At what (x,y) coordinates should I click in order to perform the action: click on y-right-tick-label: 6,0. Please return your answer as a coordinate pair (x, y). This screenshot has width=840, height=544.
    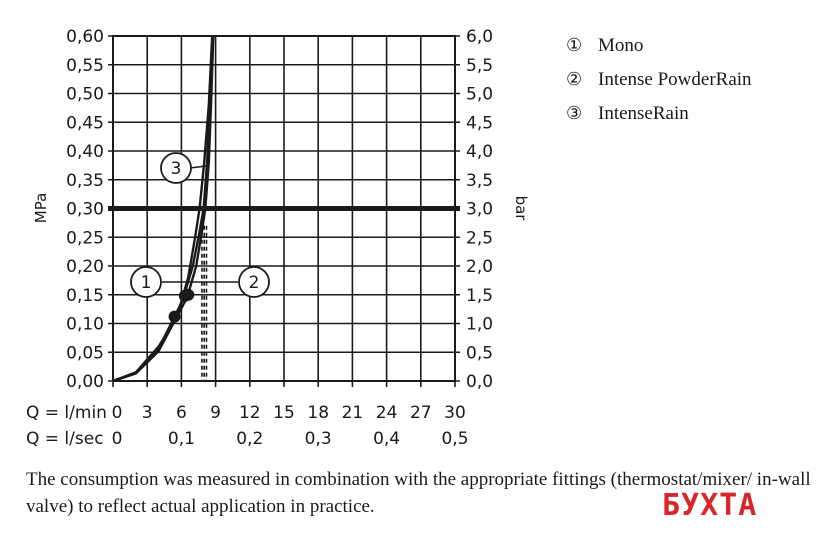
    Looking at the image, I should click on (479, 37).